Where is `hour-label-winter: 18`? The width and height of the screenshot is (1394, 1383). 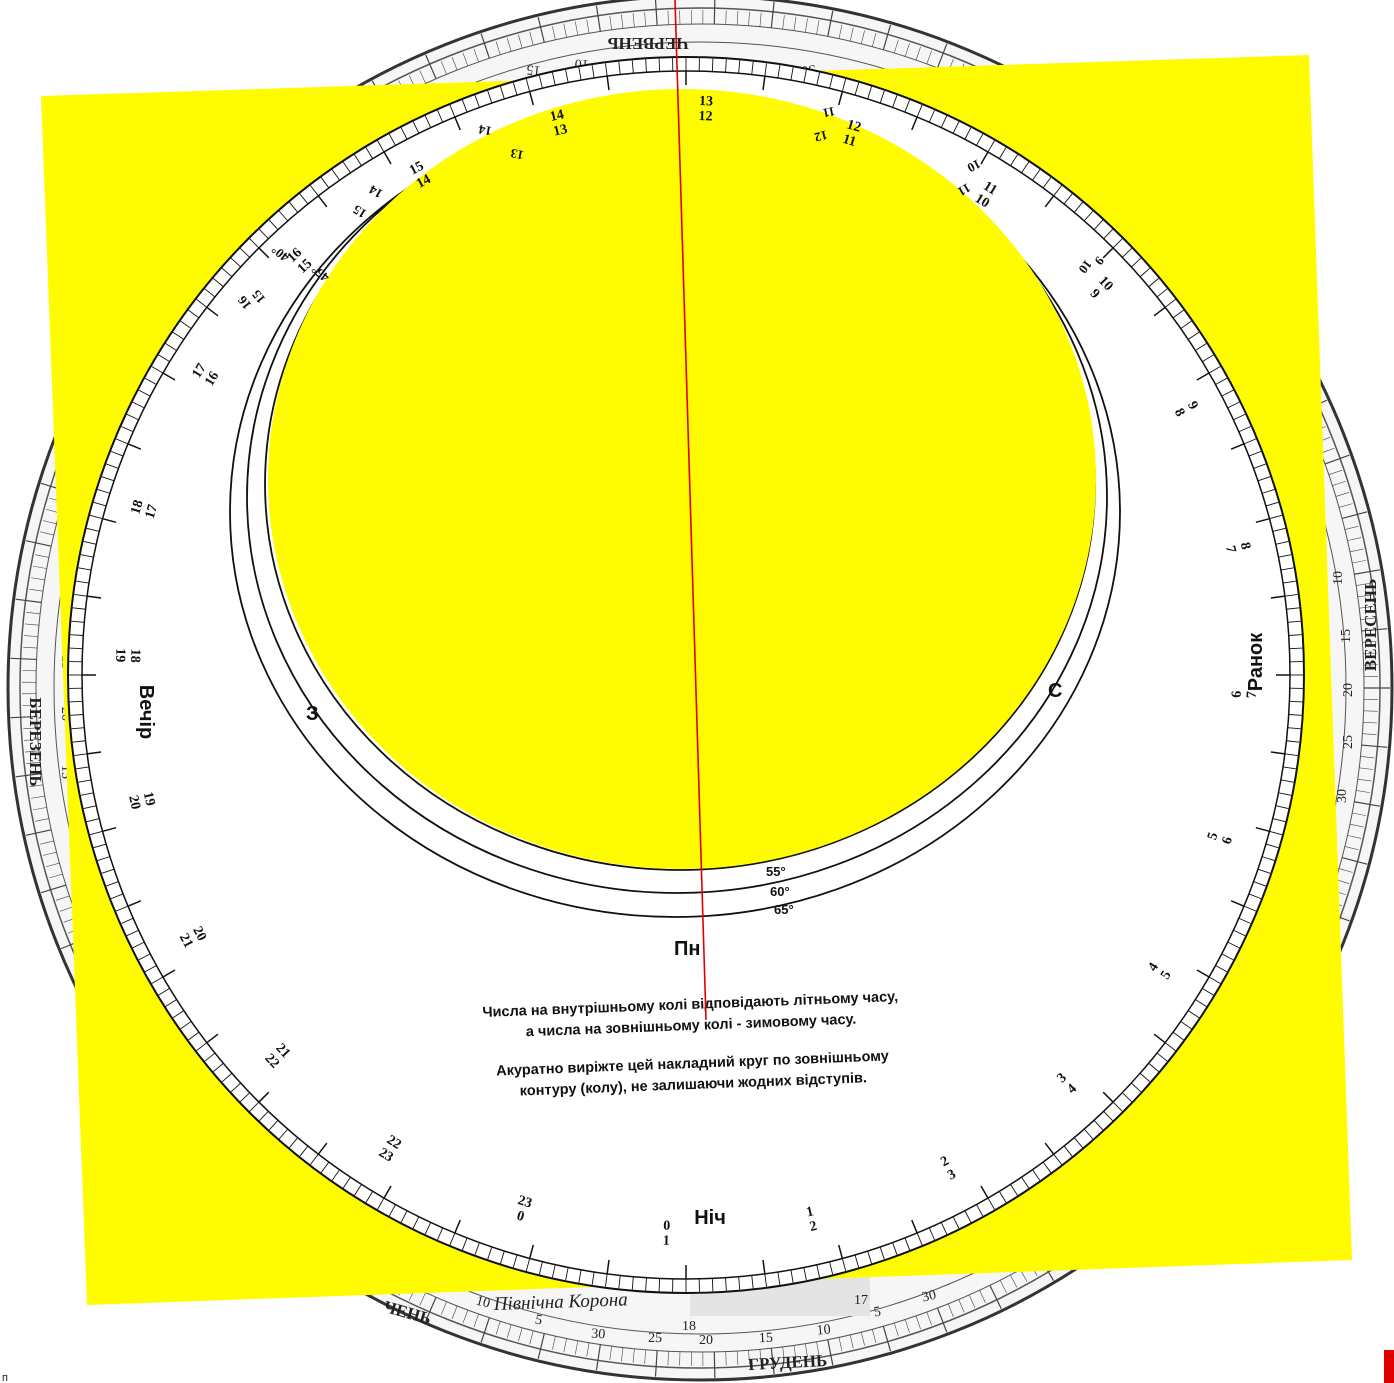
hour-label-winter: 18 is located at coordinates (137, 507).